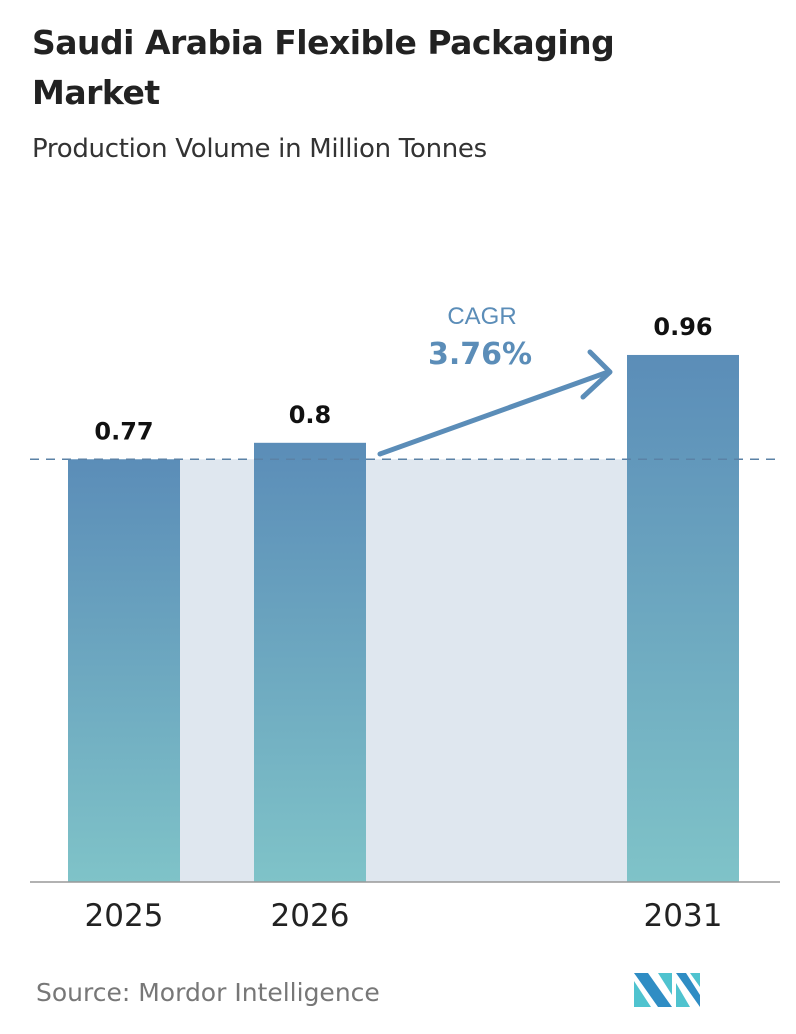  What do you see at coordinates (480, 354) in the screenshot?
I see `cagr-value: 3.76%` at bounding box center [480, 354].